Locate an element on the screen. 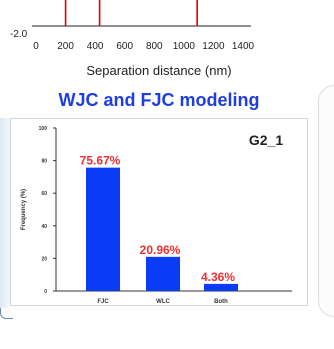 This screenshot has width=334, height=349. x-tick-label: Both is located at coordinates (221, 301).